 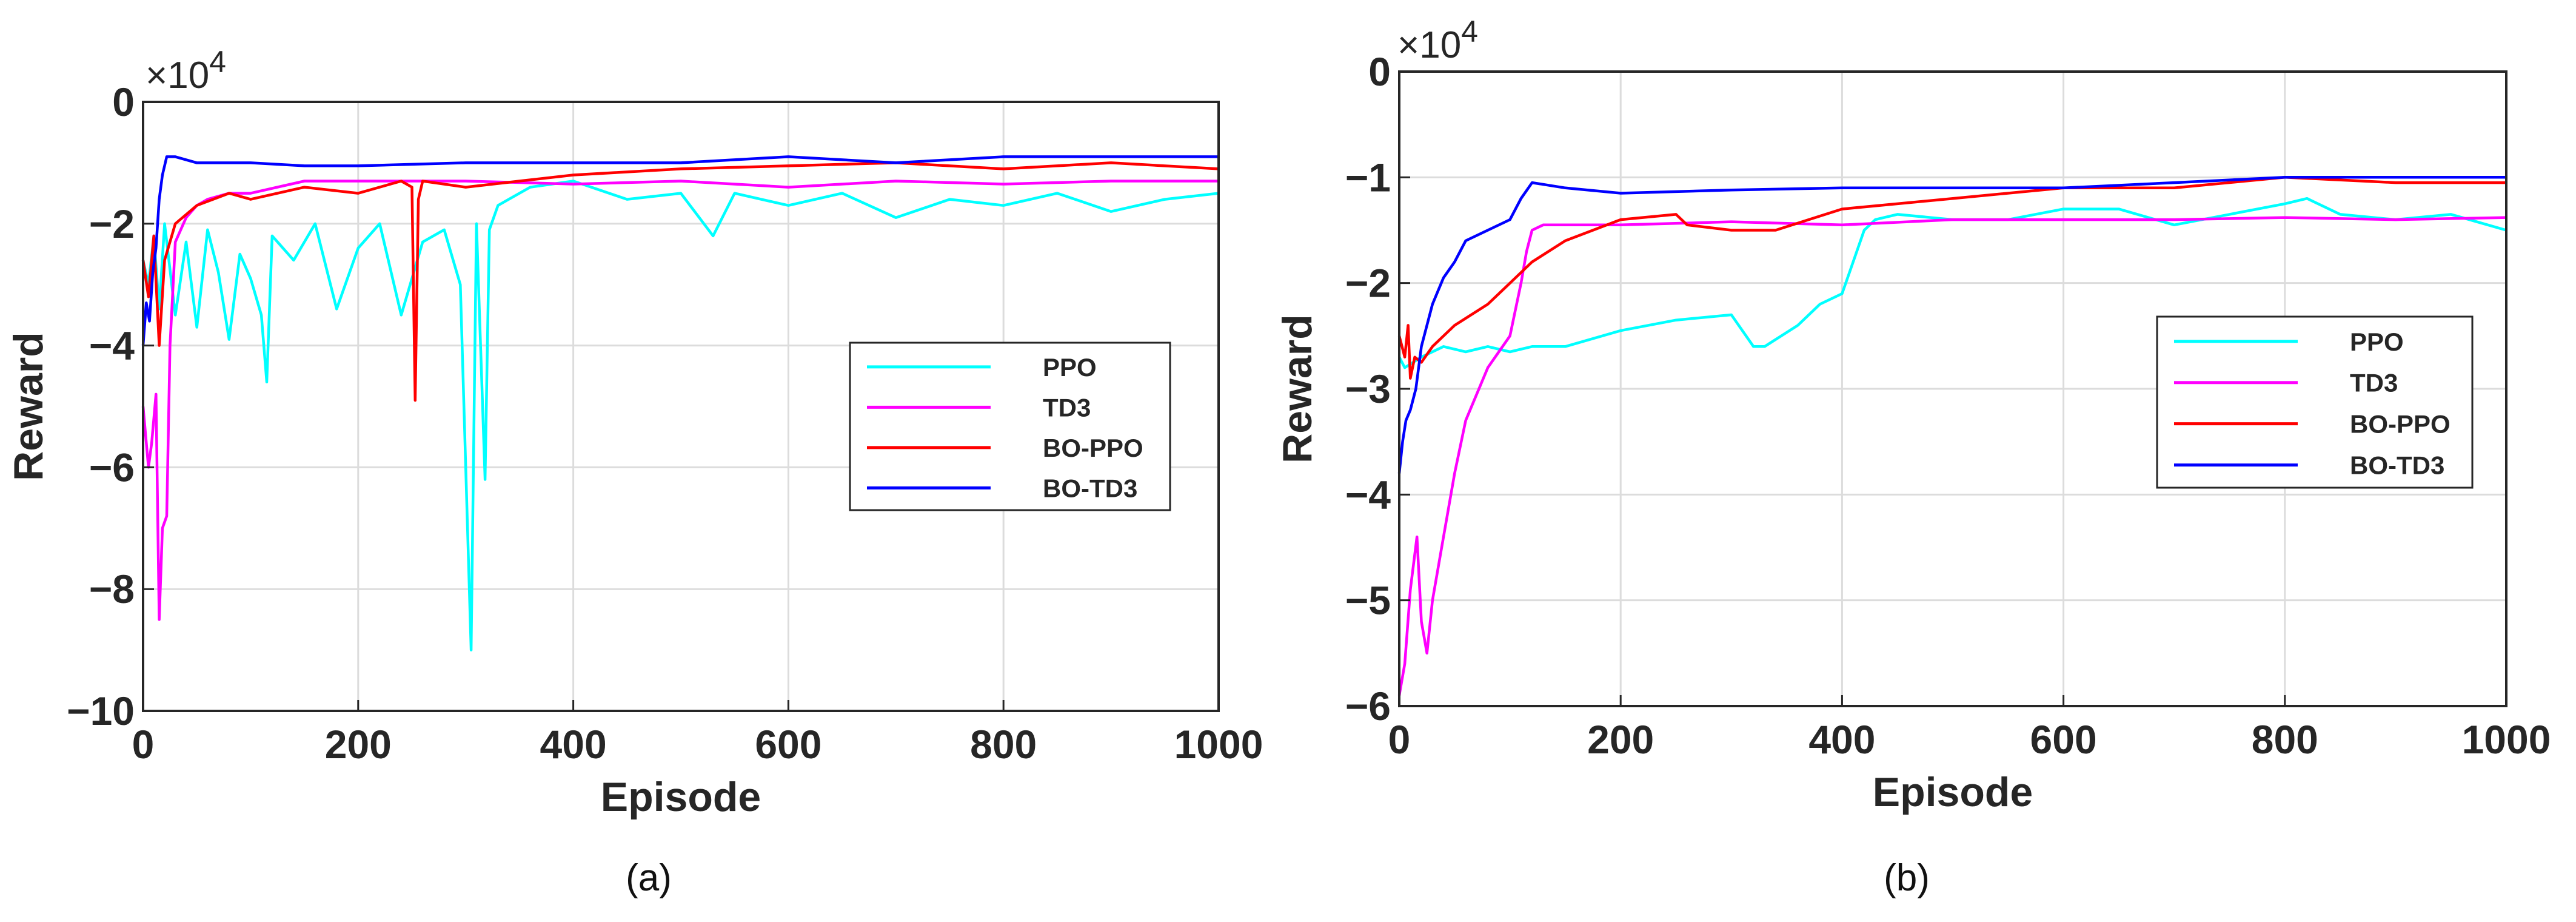 I want to click on y-tick-label: −3, so click(x=1368, y=388).